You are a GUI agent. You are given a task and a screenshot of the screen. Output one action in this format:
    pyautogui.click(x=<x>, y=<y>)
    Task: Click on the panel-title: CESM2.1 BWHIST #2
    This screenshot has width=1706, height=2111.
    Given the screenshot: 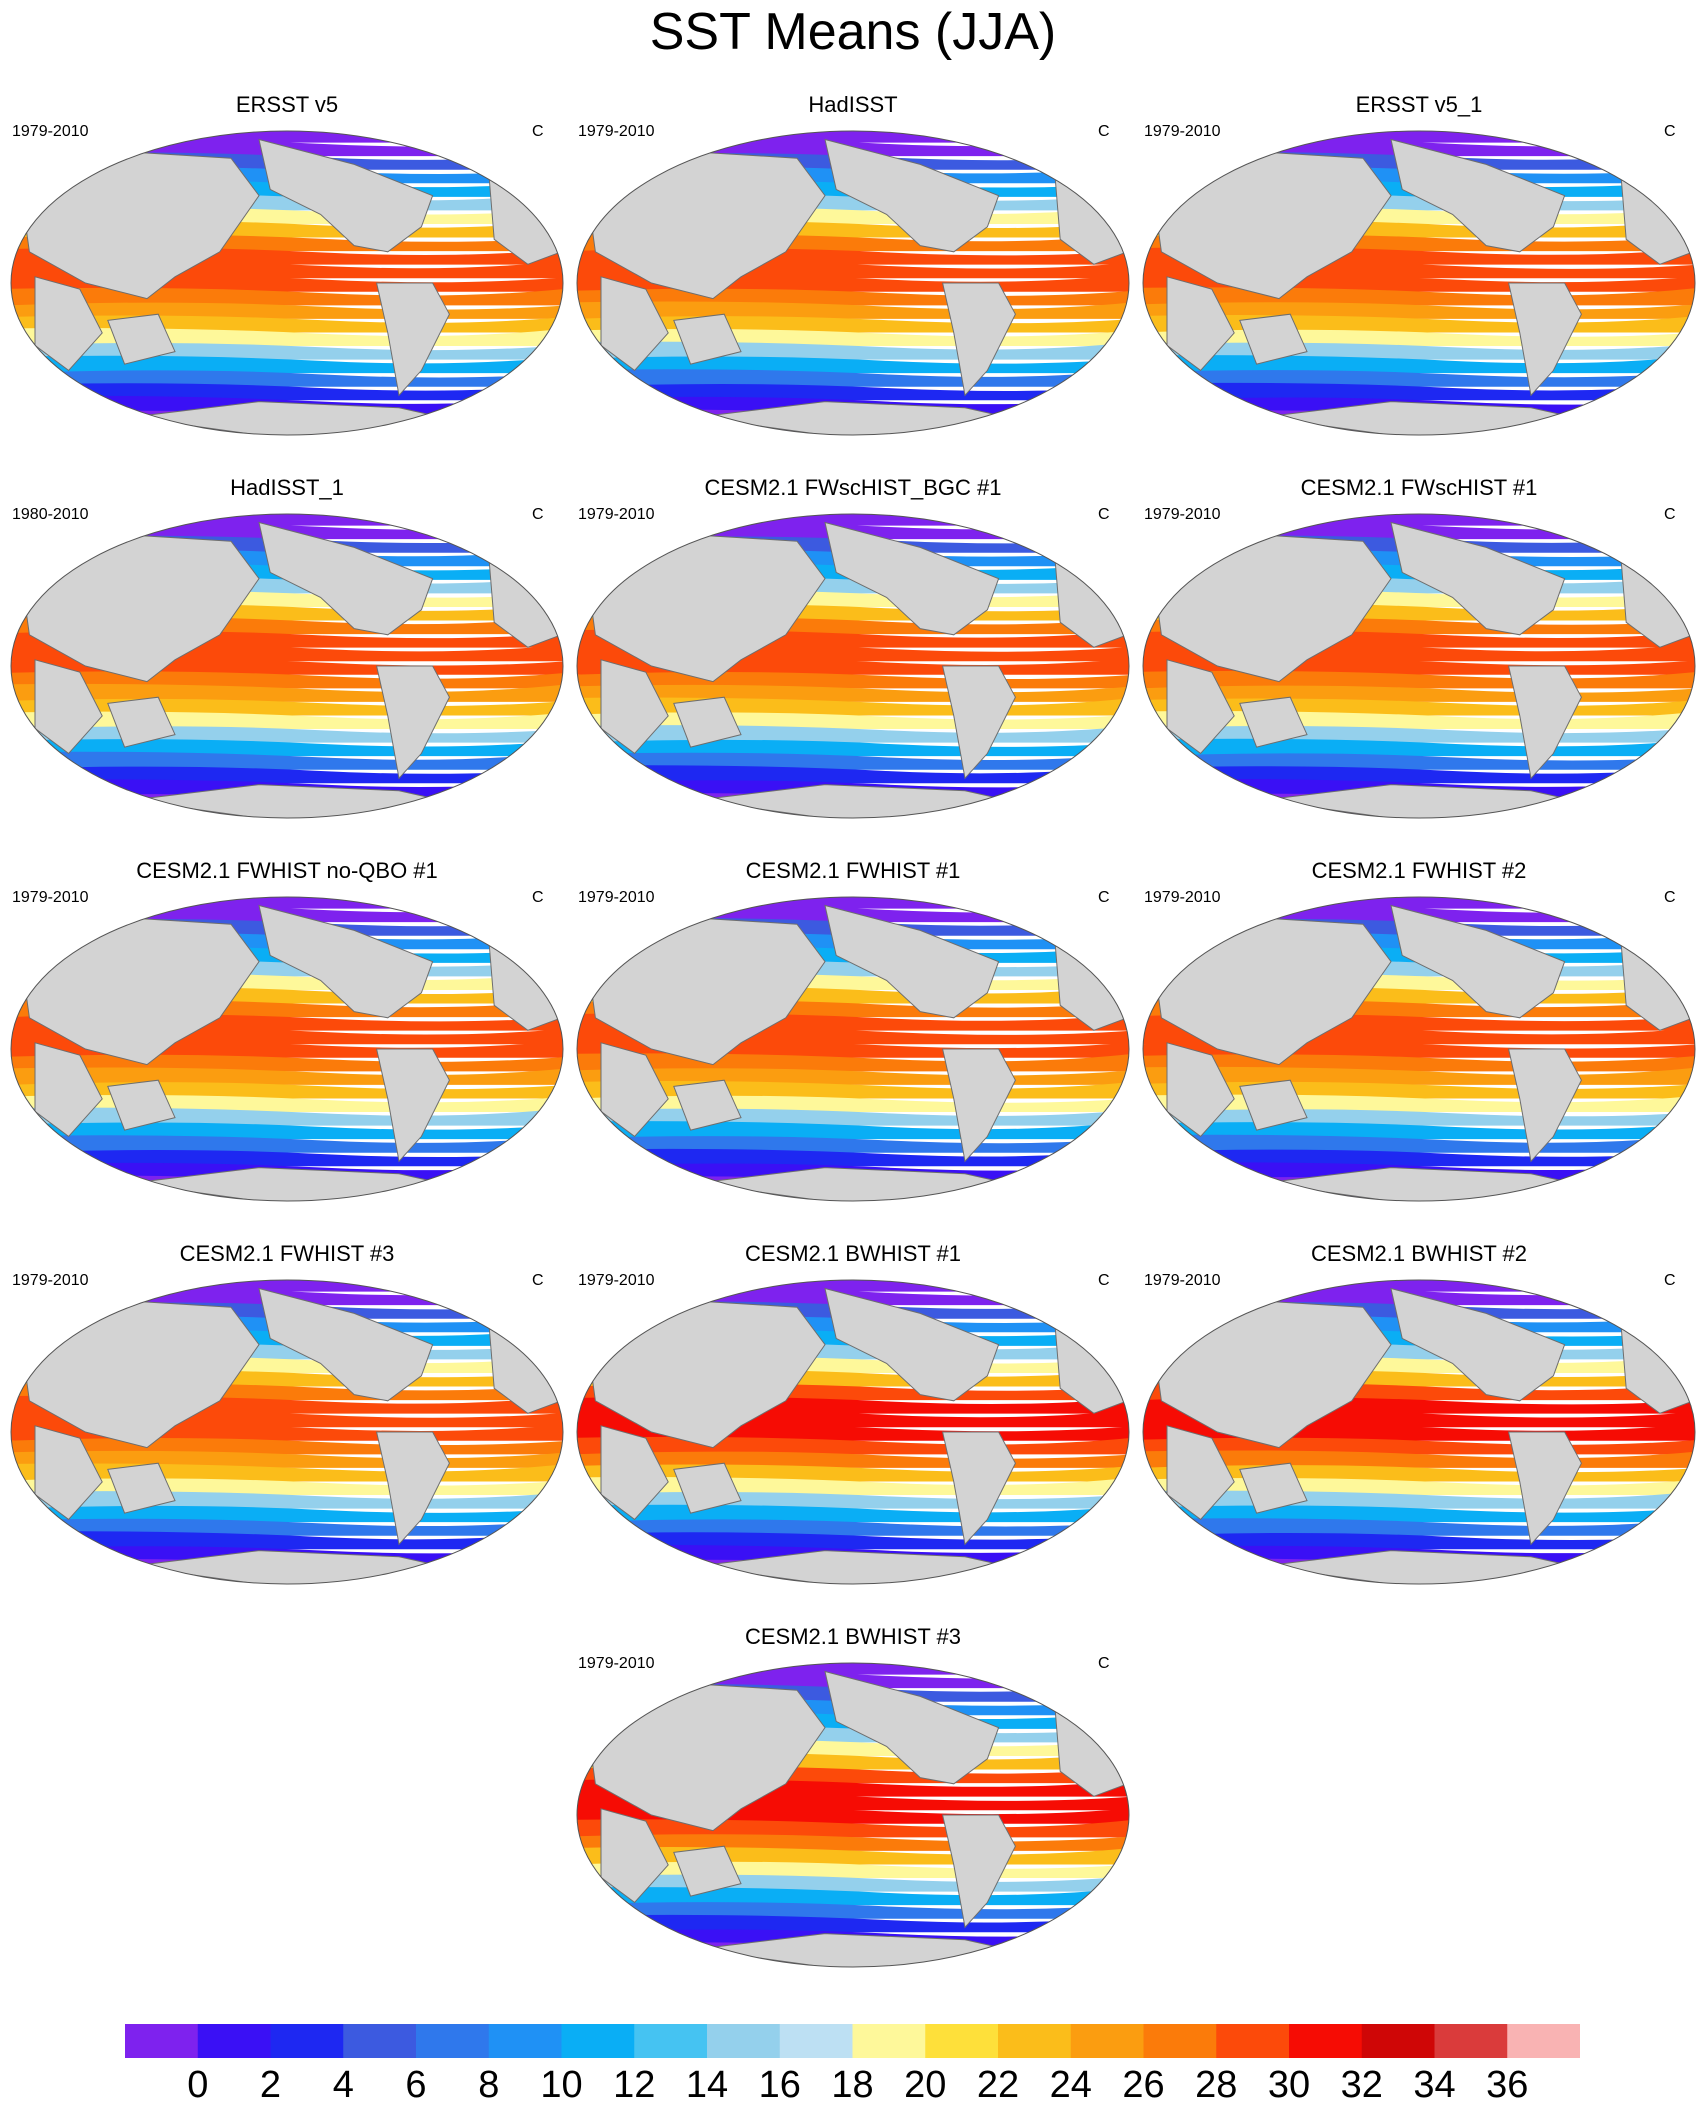 What is the action you would take?
    pyautogui.click(x=1419, y=1253)
    